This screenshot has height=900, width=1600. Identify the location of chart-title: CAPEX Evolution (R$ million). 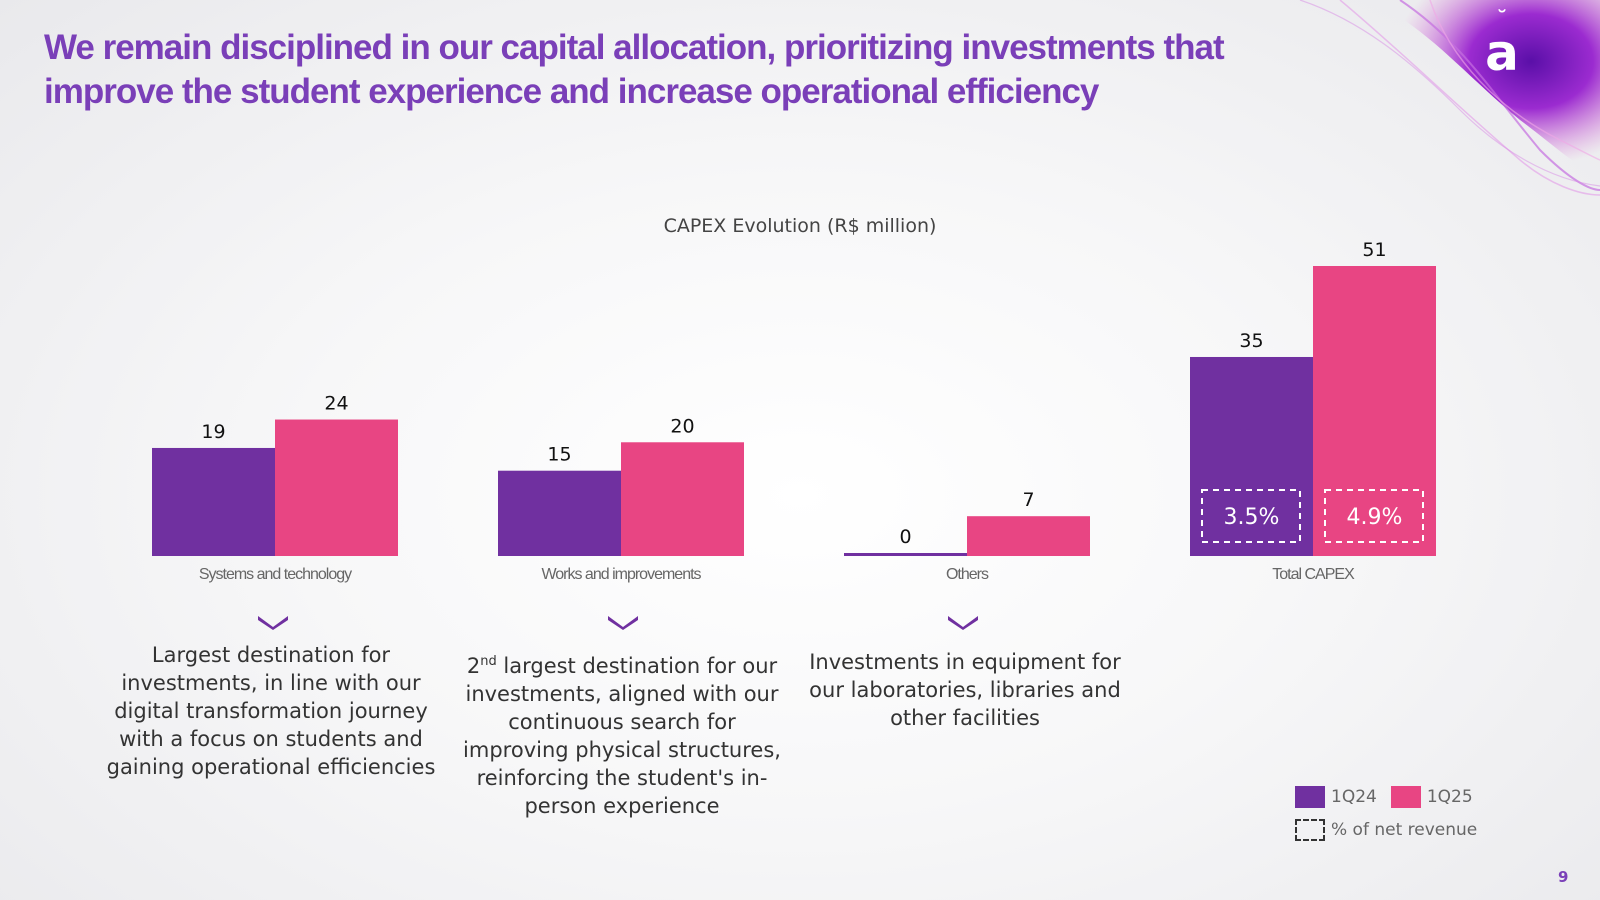
(800, 226).